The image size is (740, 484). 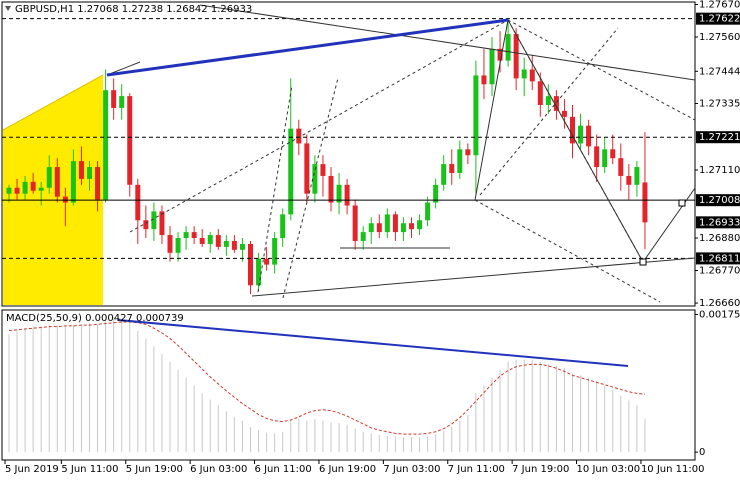 I want to click on level-label: 1.26933, so click(x=719, y=222).